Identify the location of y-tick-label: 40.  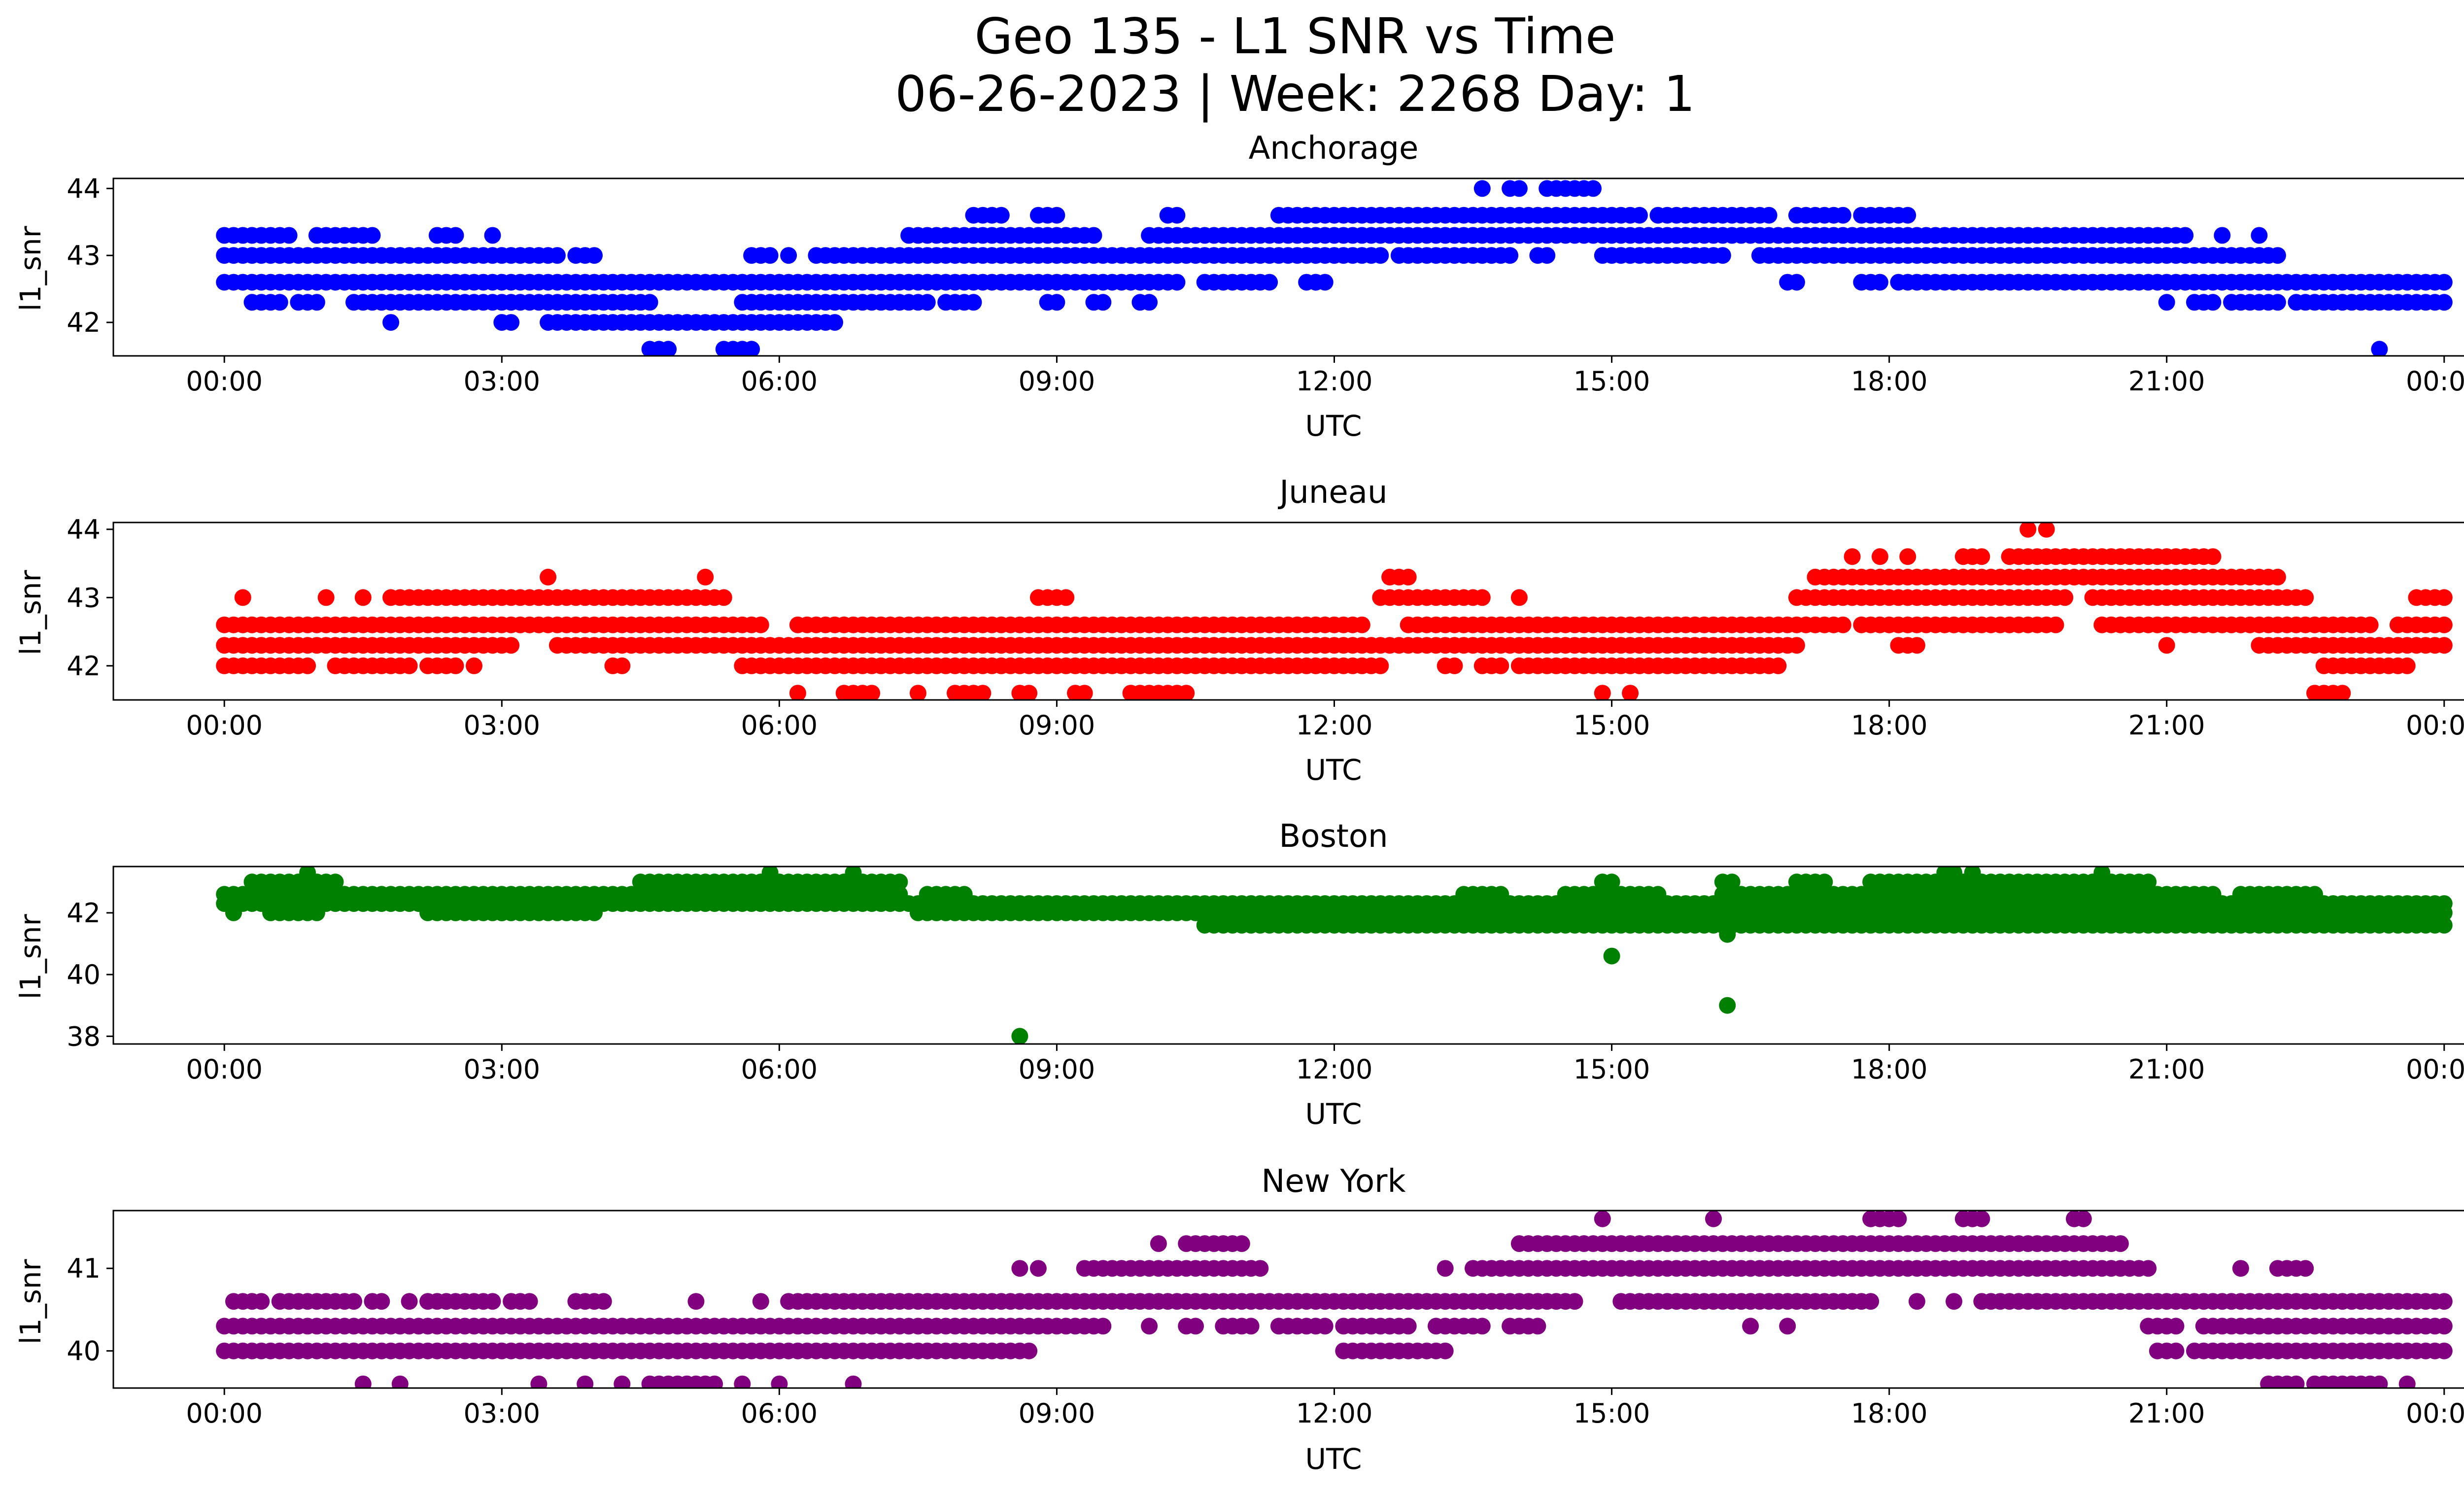
(84, 974).